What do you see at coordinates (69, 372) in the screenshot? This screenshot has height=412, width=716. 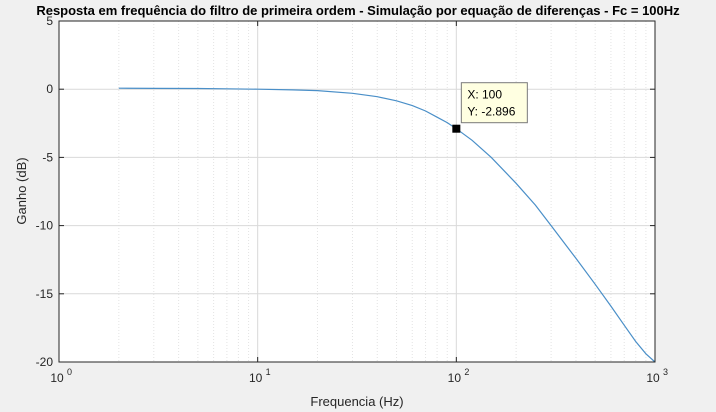 I see `x-tick-exponent: 0` at bounding box center [69, 372].